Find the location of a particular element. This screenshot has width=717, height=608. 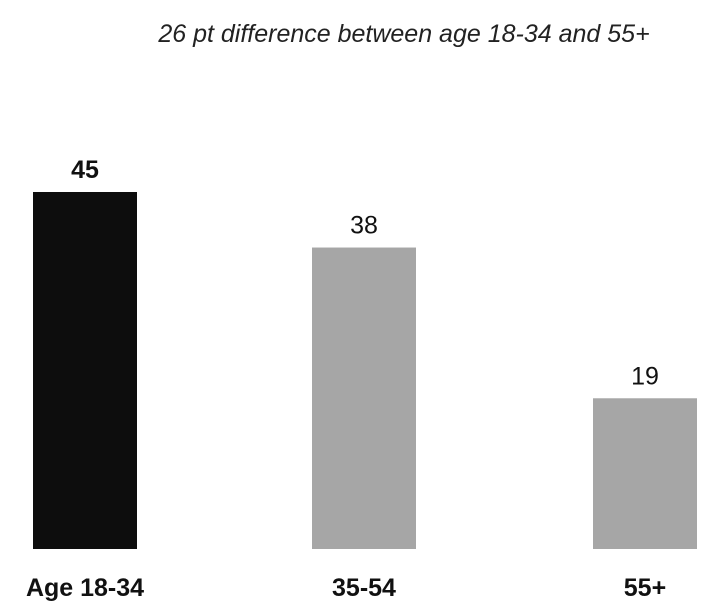

category-label: 35-54 is located at coordinates (364, 588).